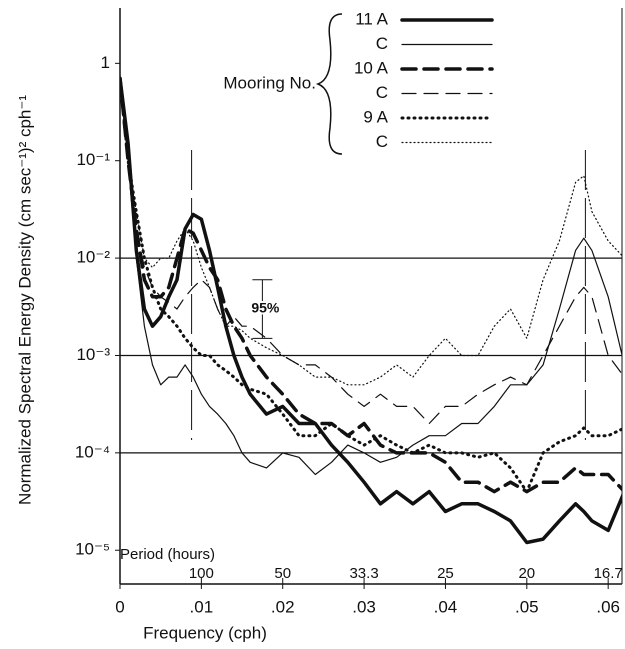 The width and height of the screenshot is (625, 649). Describe the element at coordinates (105, 62) in the screenshot. I see `y-tick-label: 1` at that location.